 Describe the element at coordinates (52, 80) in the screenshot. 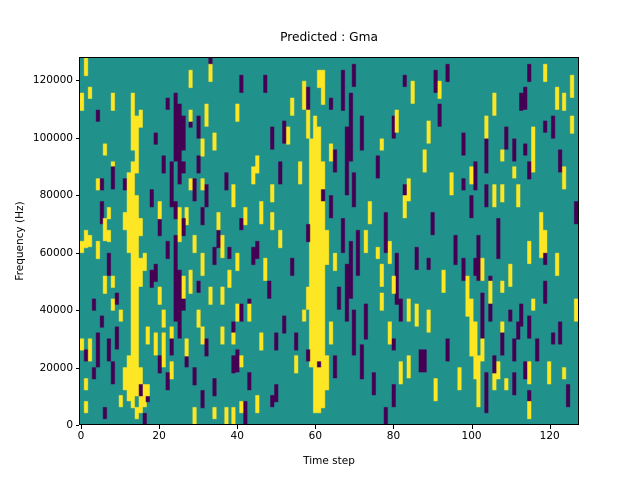

I see `y-tick-text: 120000` at that location.